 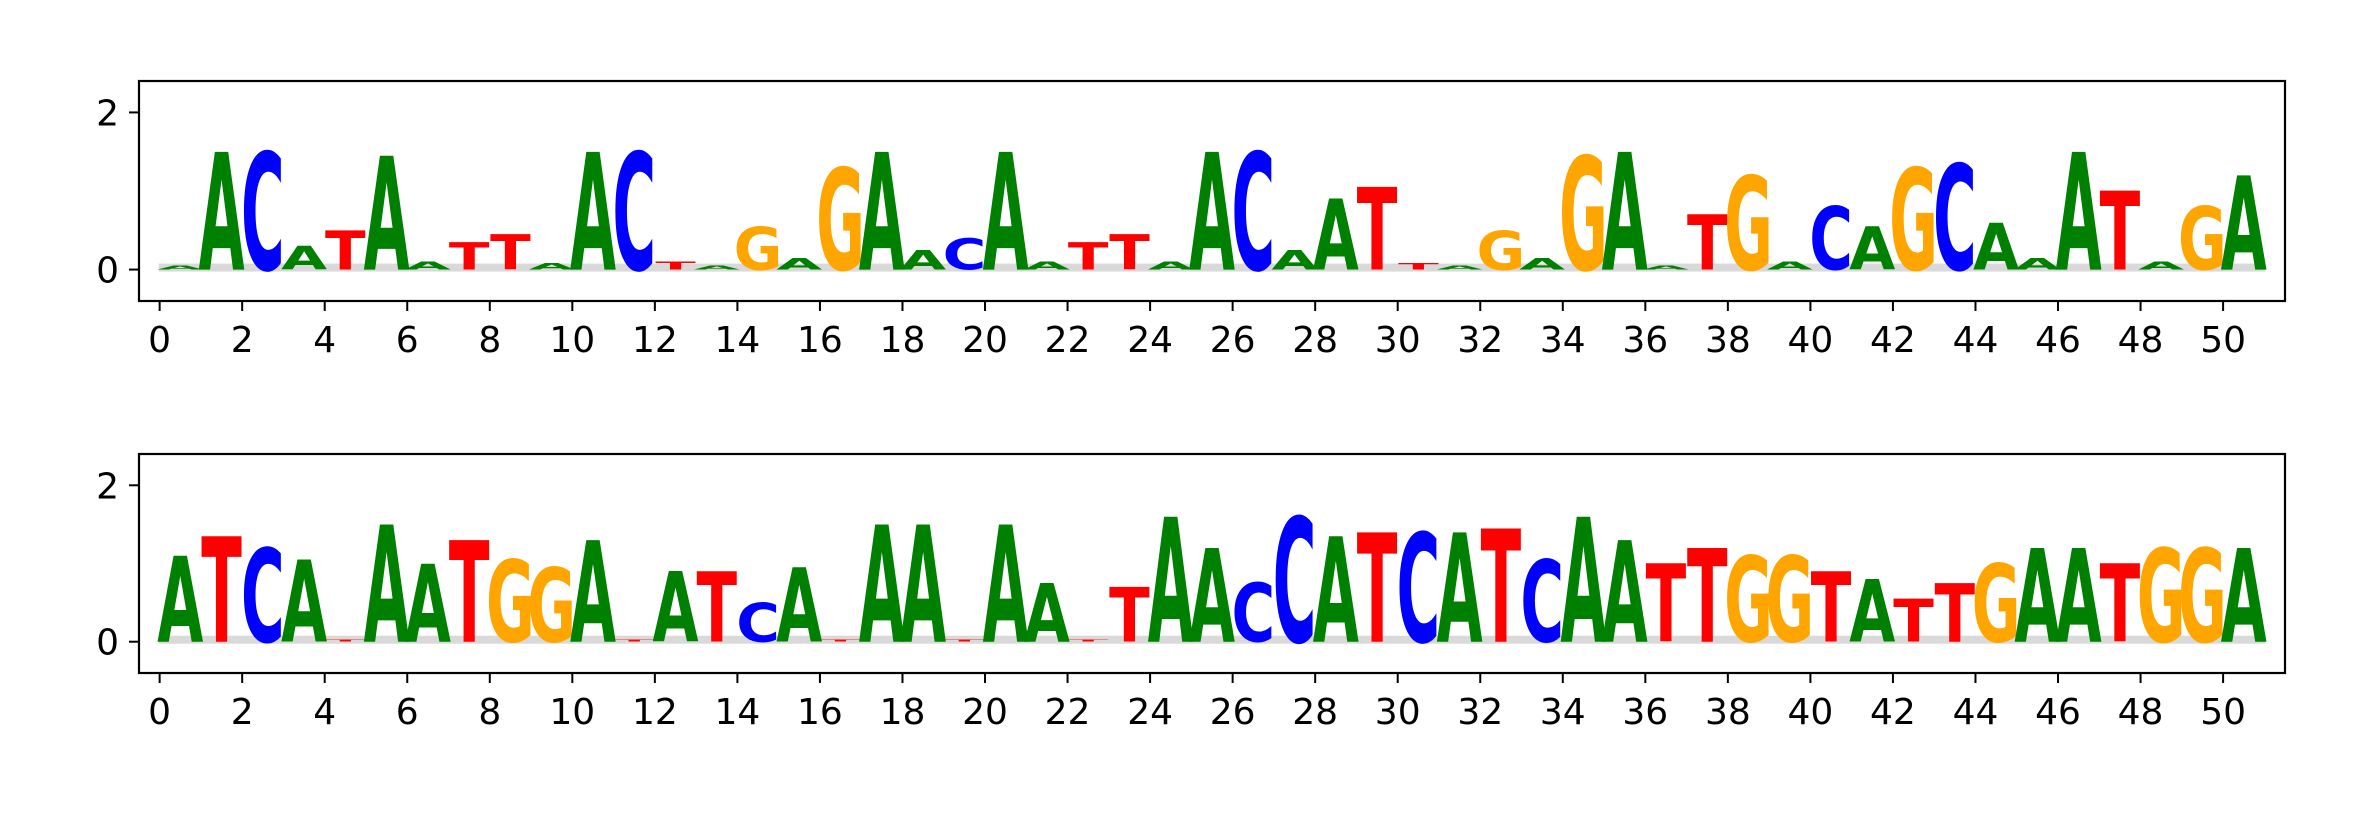 I want to click on y-tick-label: 0, so click(x=107, y=643).